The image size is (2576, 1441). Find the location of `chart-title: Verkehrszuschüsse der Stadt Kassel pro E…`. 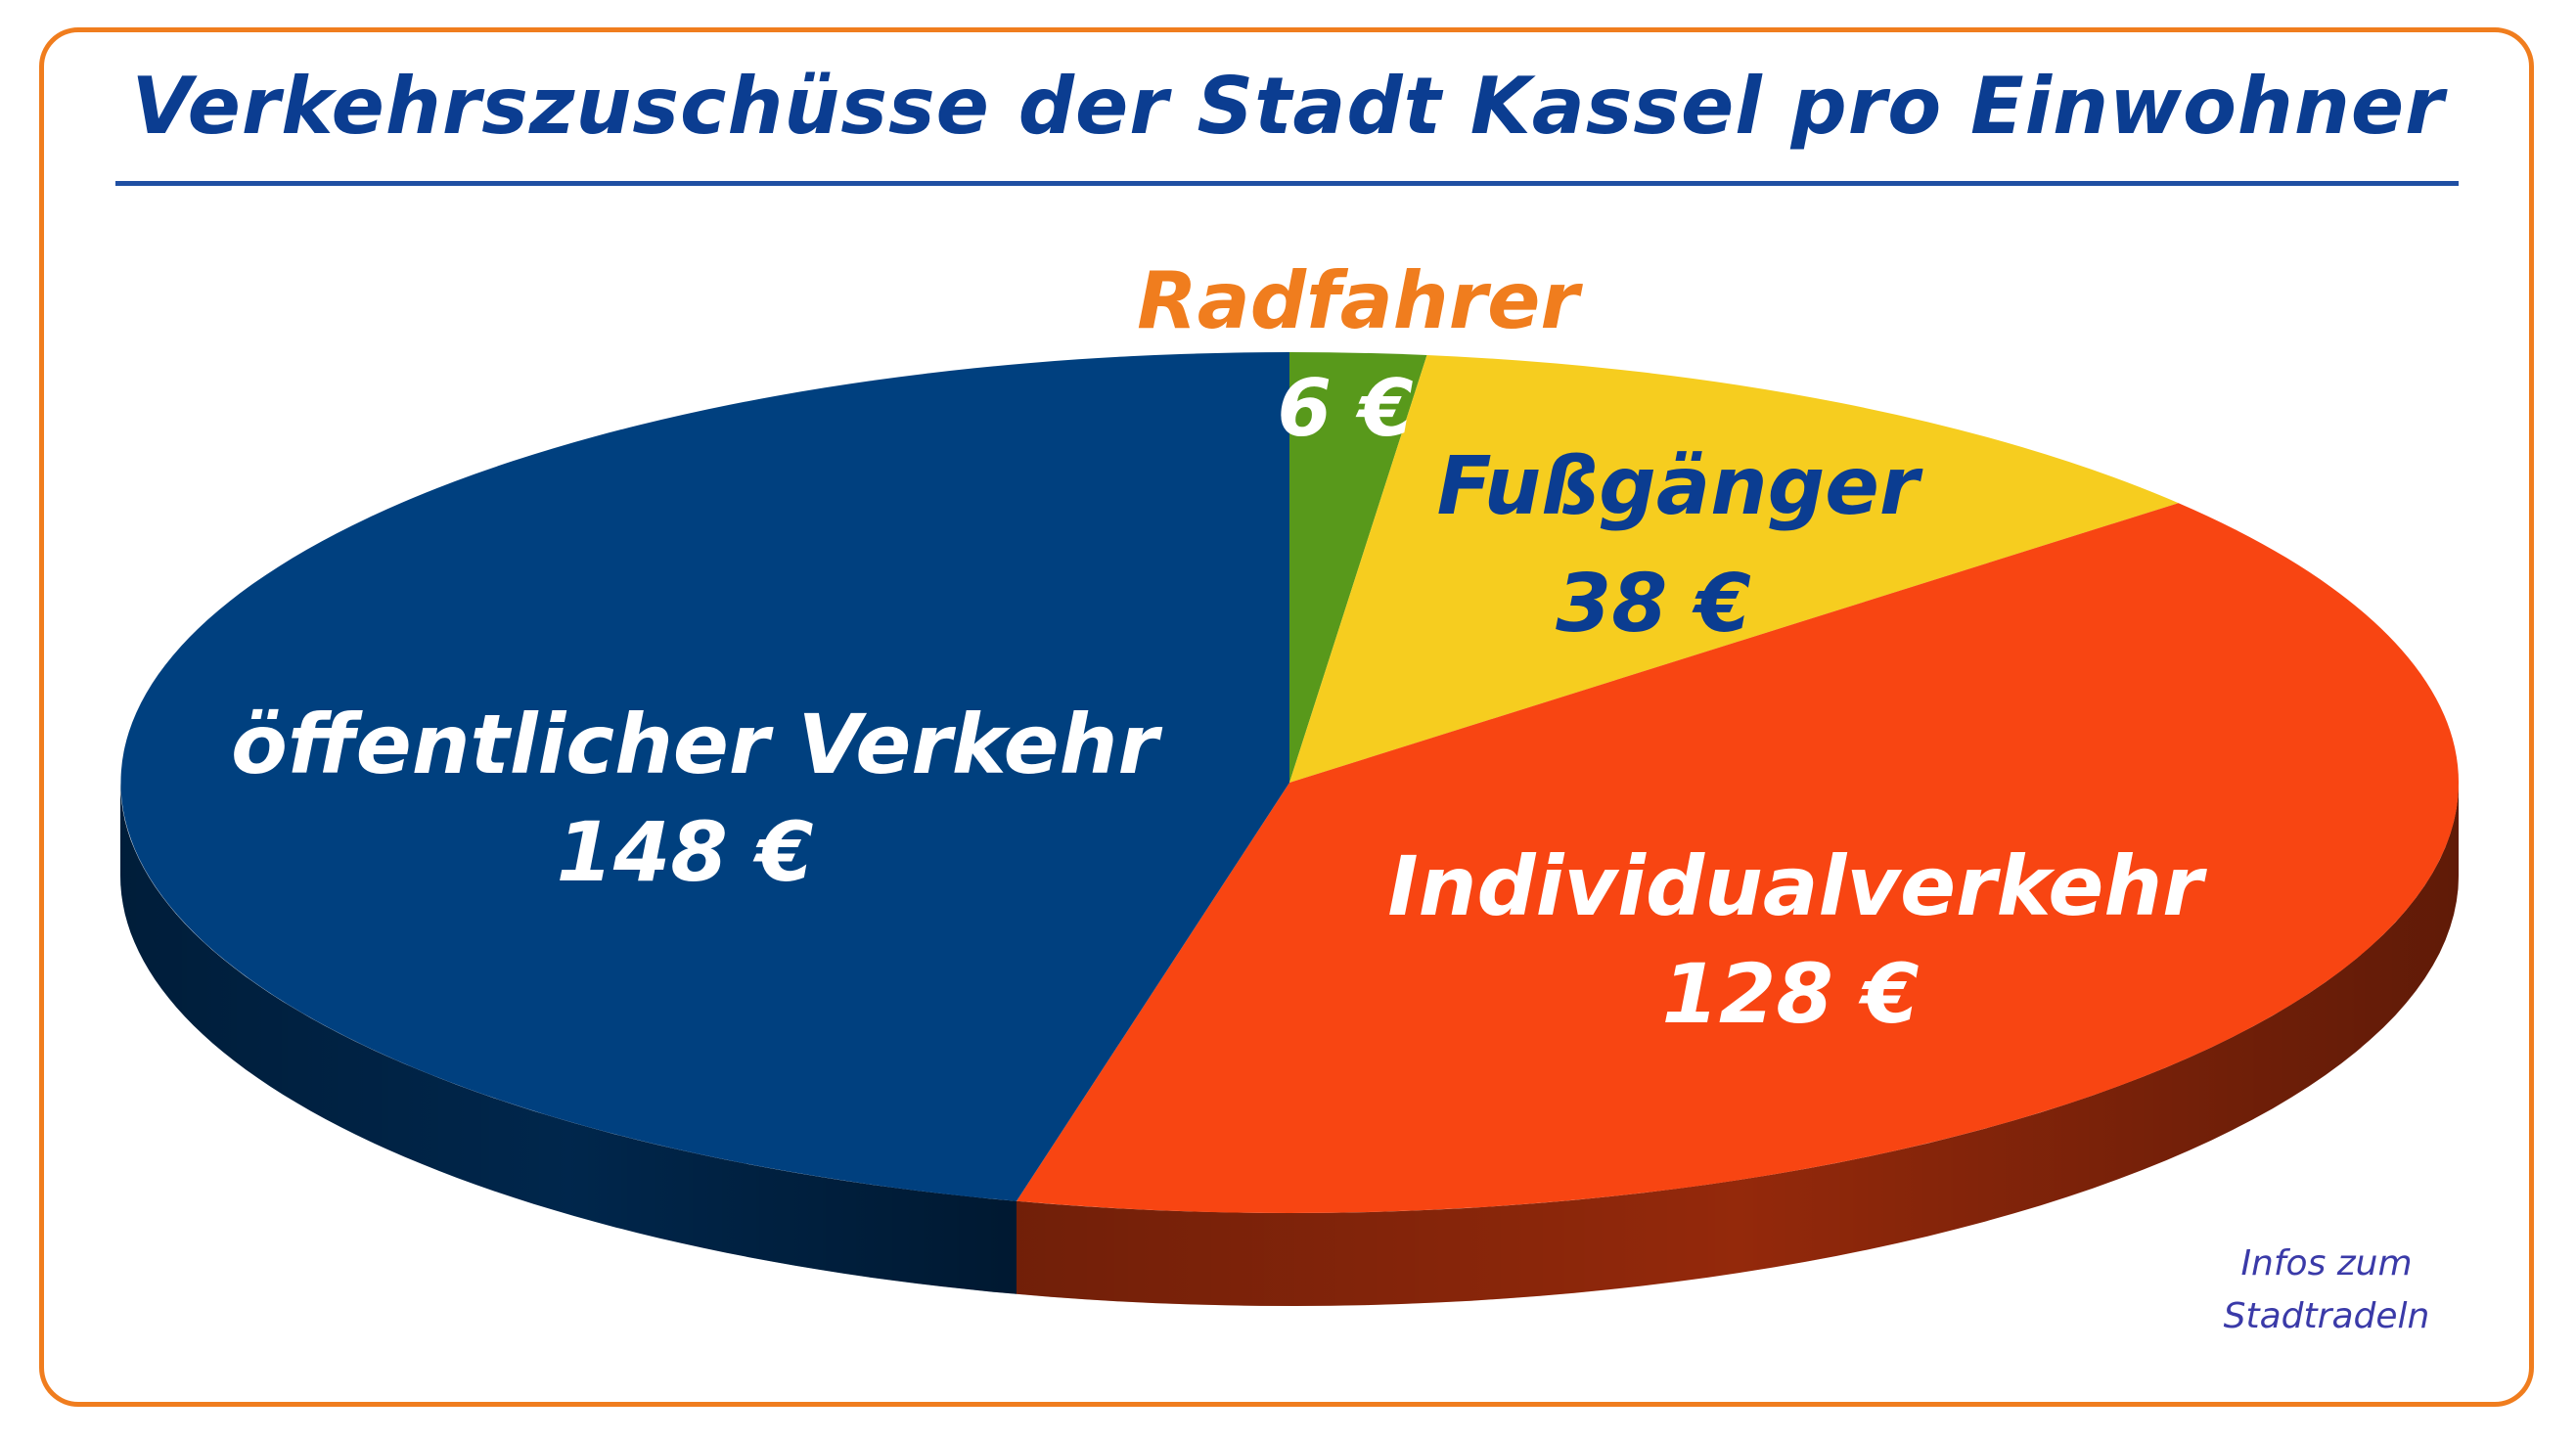

chart-title: Verkehrszuschüsse der Stadt Kassel pro E… is located at coordinates (1288, 106).